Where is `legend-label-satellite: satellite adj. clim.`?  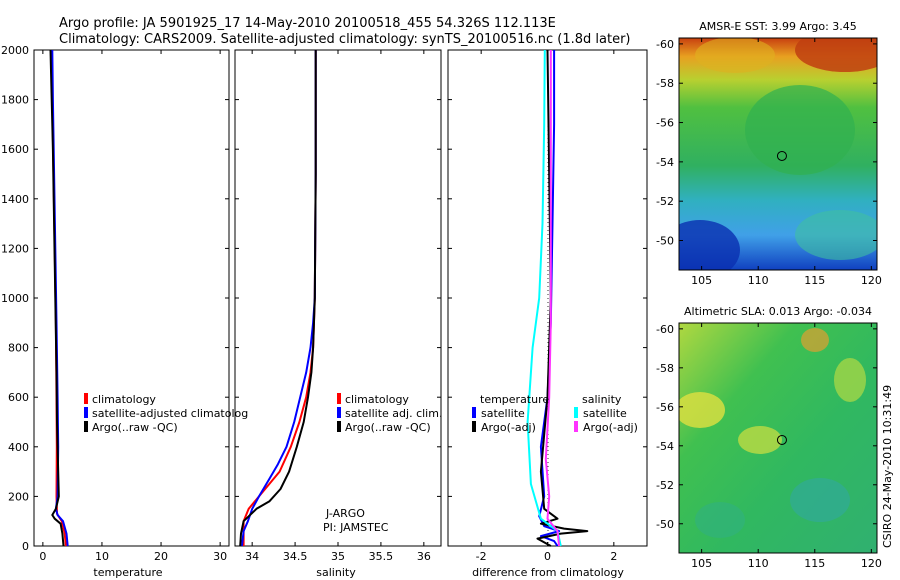 legend-label-satellite: satellite adj. clim. is located at coordinates (393, 413).